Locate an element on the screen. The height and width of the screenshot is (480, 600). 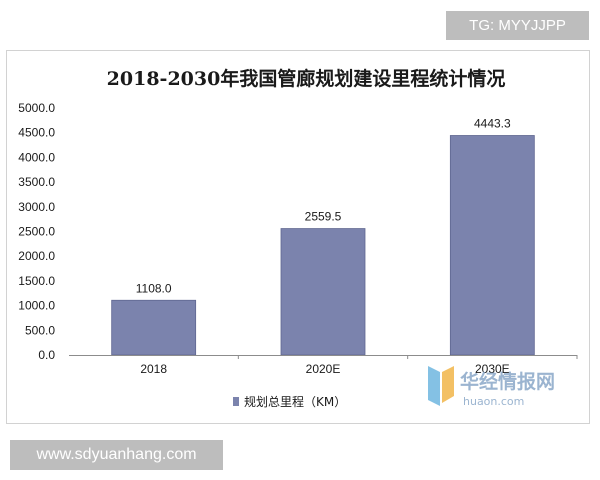
x-tick-label: 2018 is located at coordinates (153, 369).